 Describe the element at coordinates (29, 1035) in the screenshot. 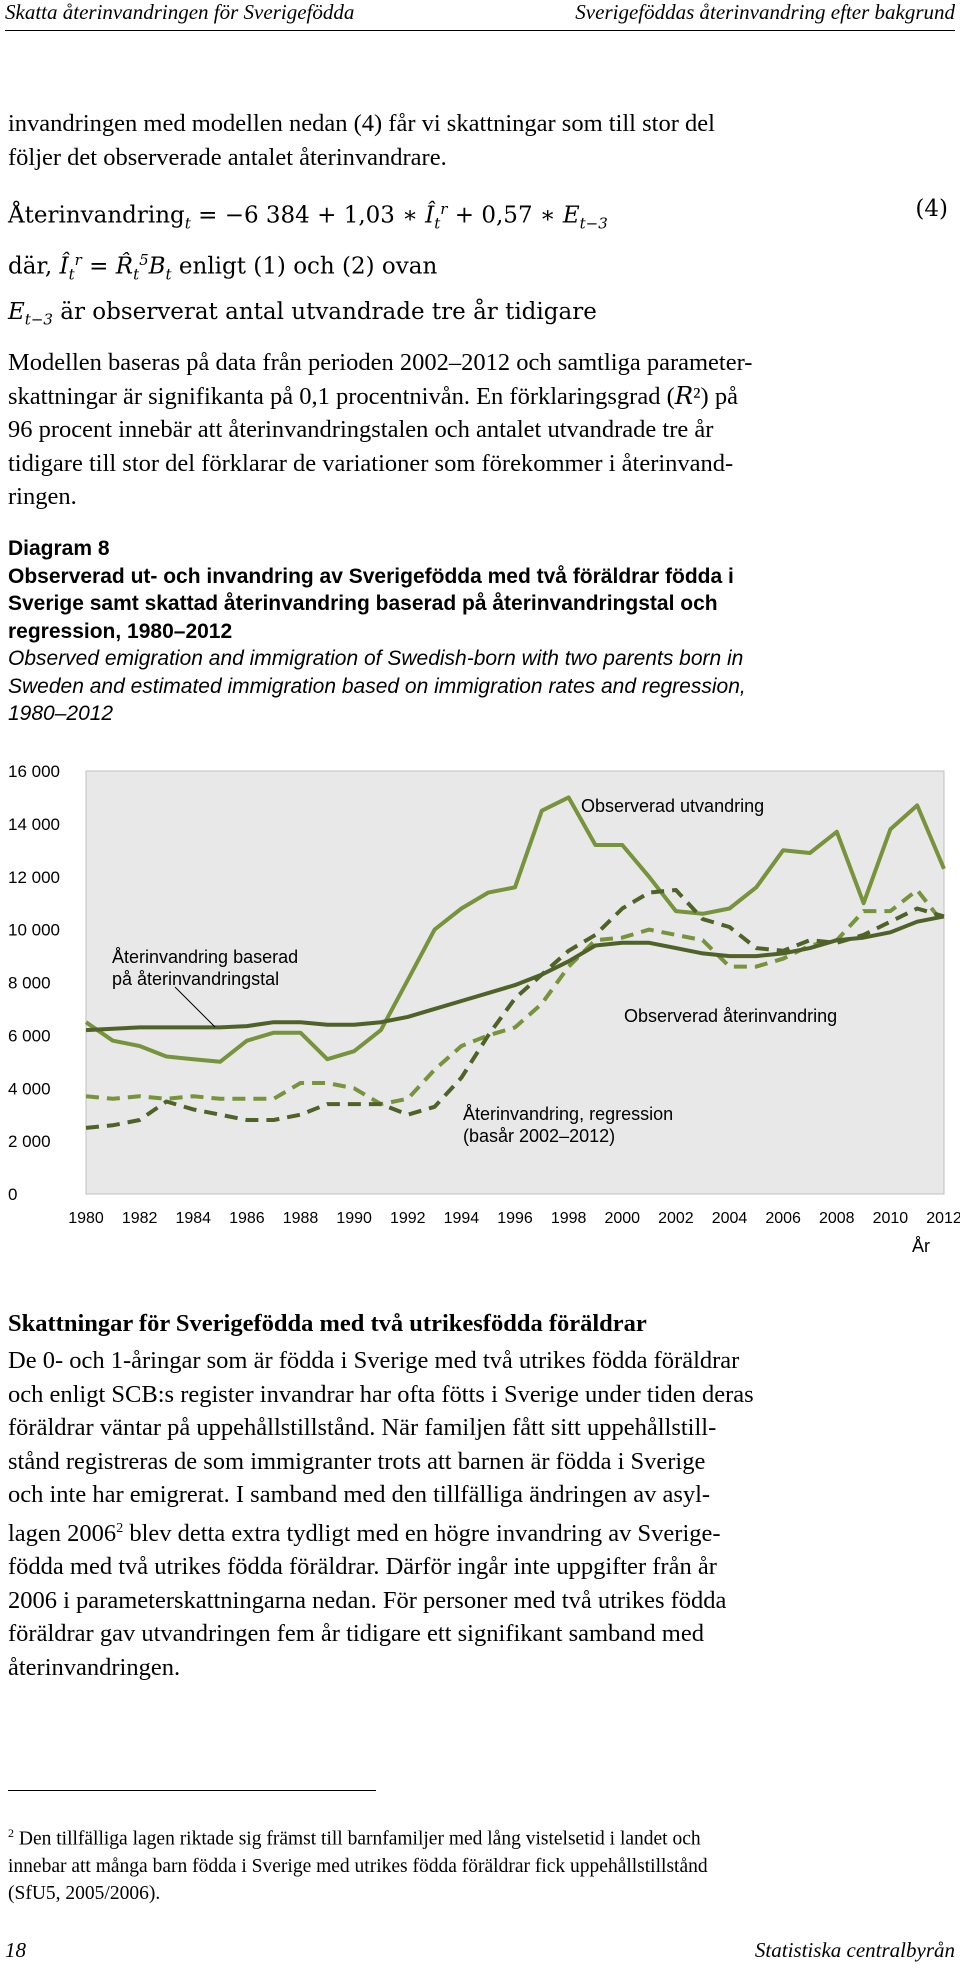

I see `y-tick-label: 6 000` at that location.